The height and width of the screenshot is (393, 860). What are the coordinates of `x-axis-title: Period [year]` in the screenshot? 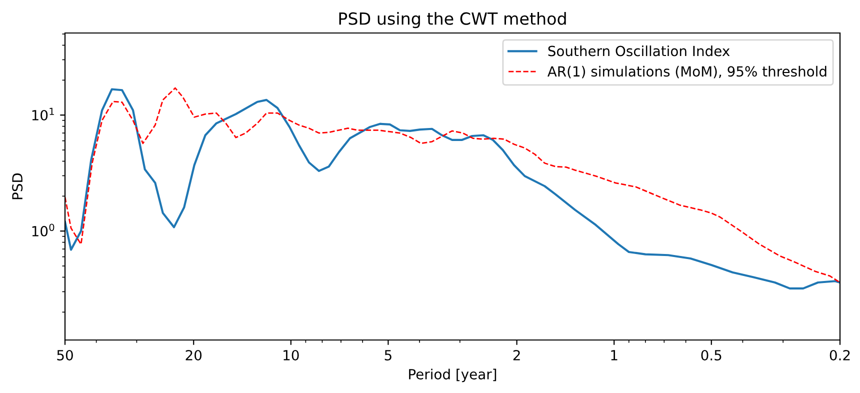 It's located at (452, 375).